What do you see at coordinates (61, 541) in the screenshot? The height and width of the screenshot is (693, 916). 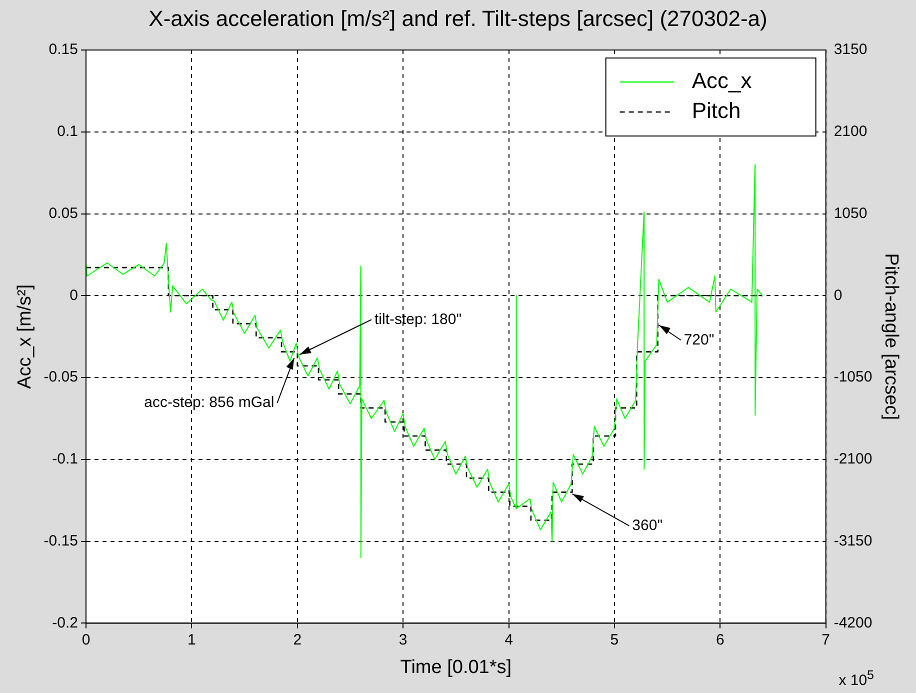 I see `y-tick-label: -0.15` at bounding box center [61, 541].